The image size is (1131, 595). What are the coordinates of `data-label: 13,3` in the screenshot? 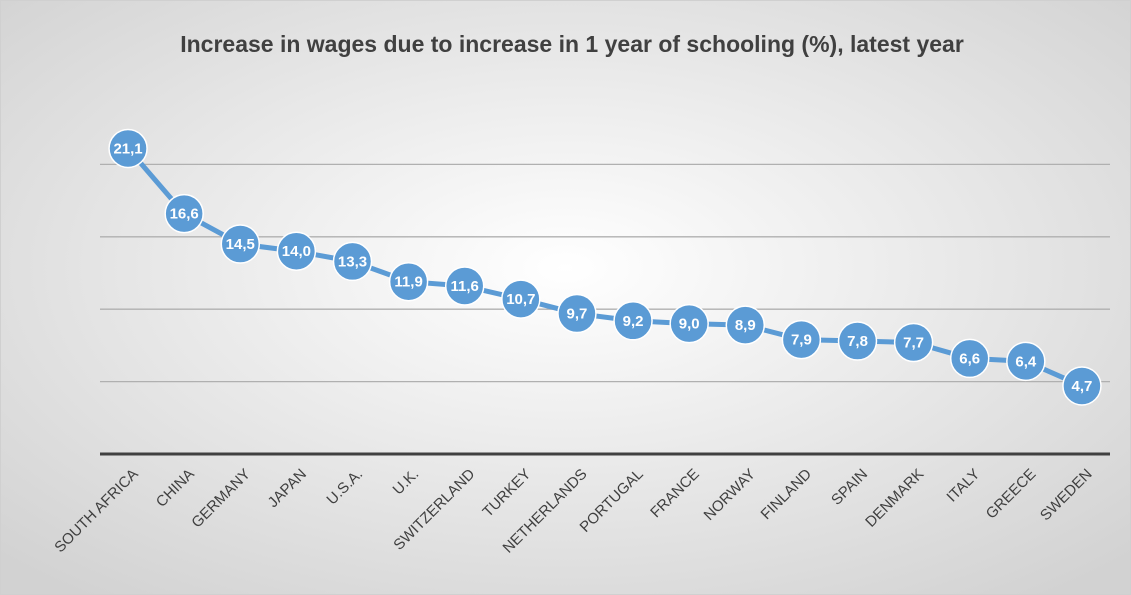 It's located at (352, 261).